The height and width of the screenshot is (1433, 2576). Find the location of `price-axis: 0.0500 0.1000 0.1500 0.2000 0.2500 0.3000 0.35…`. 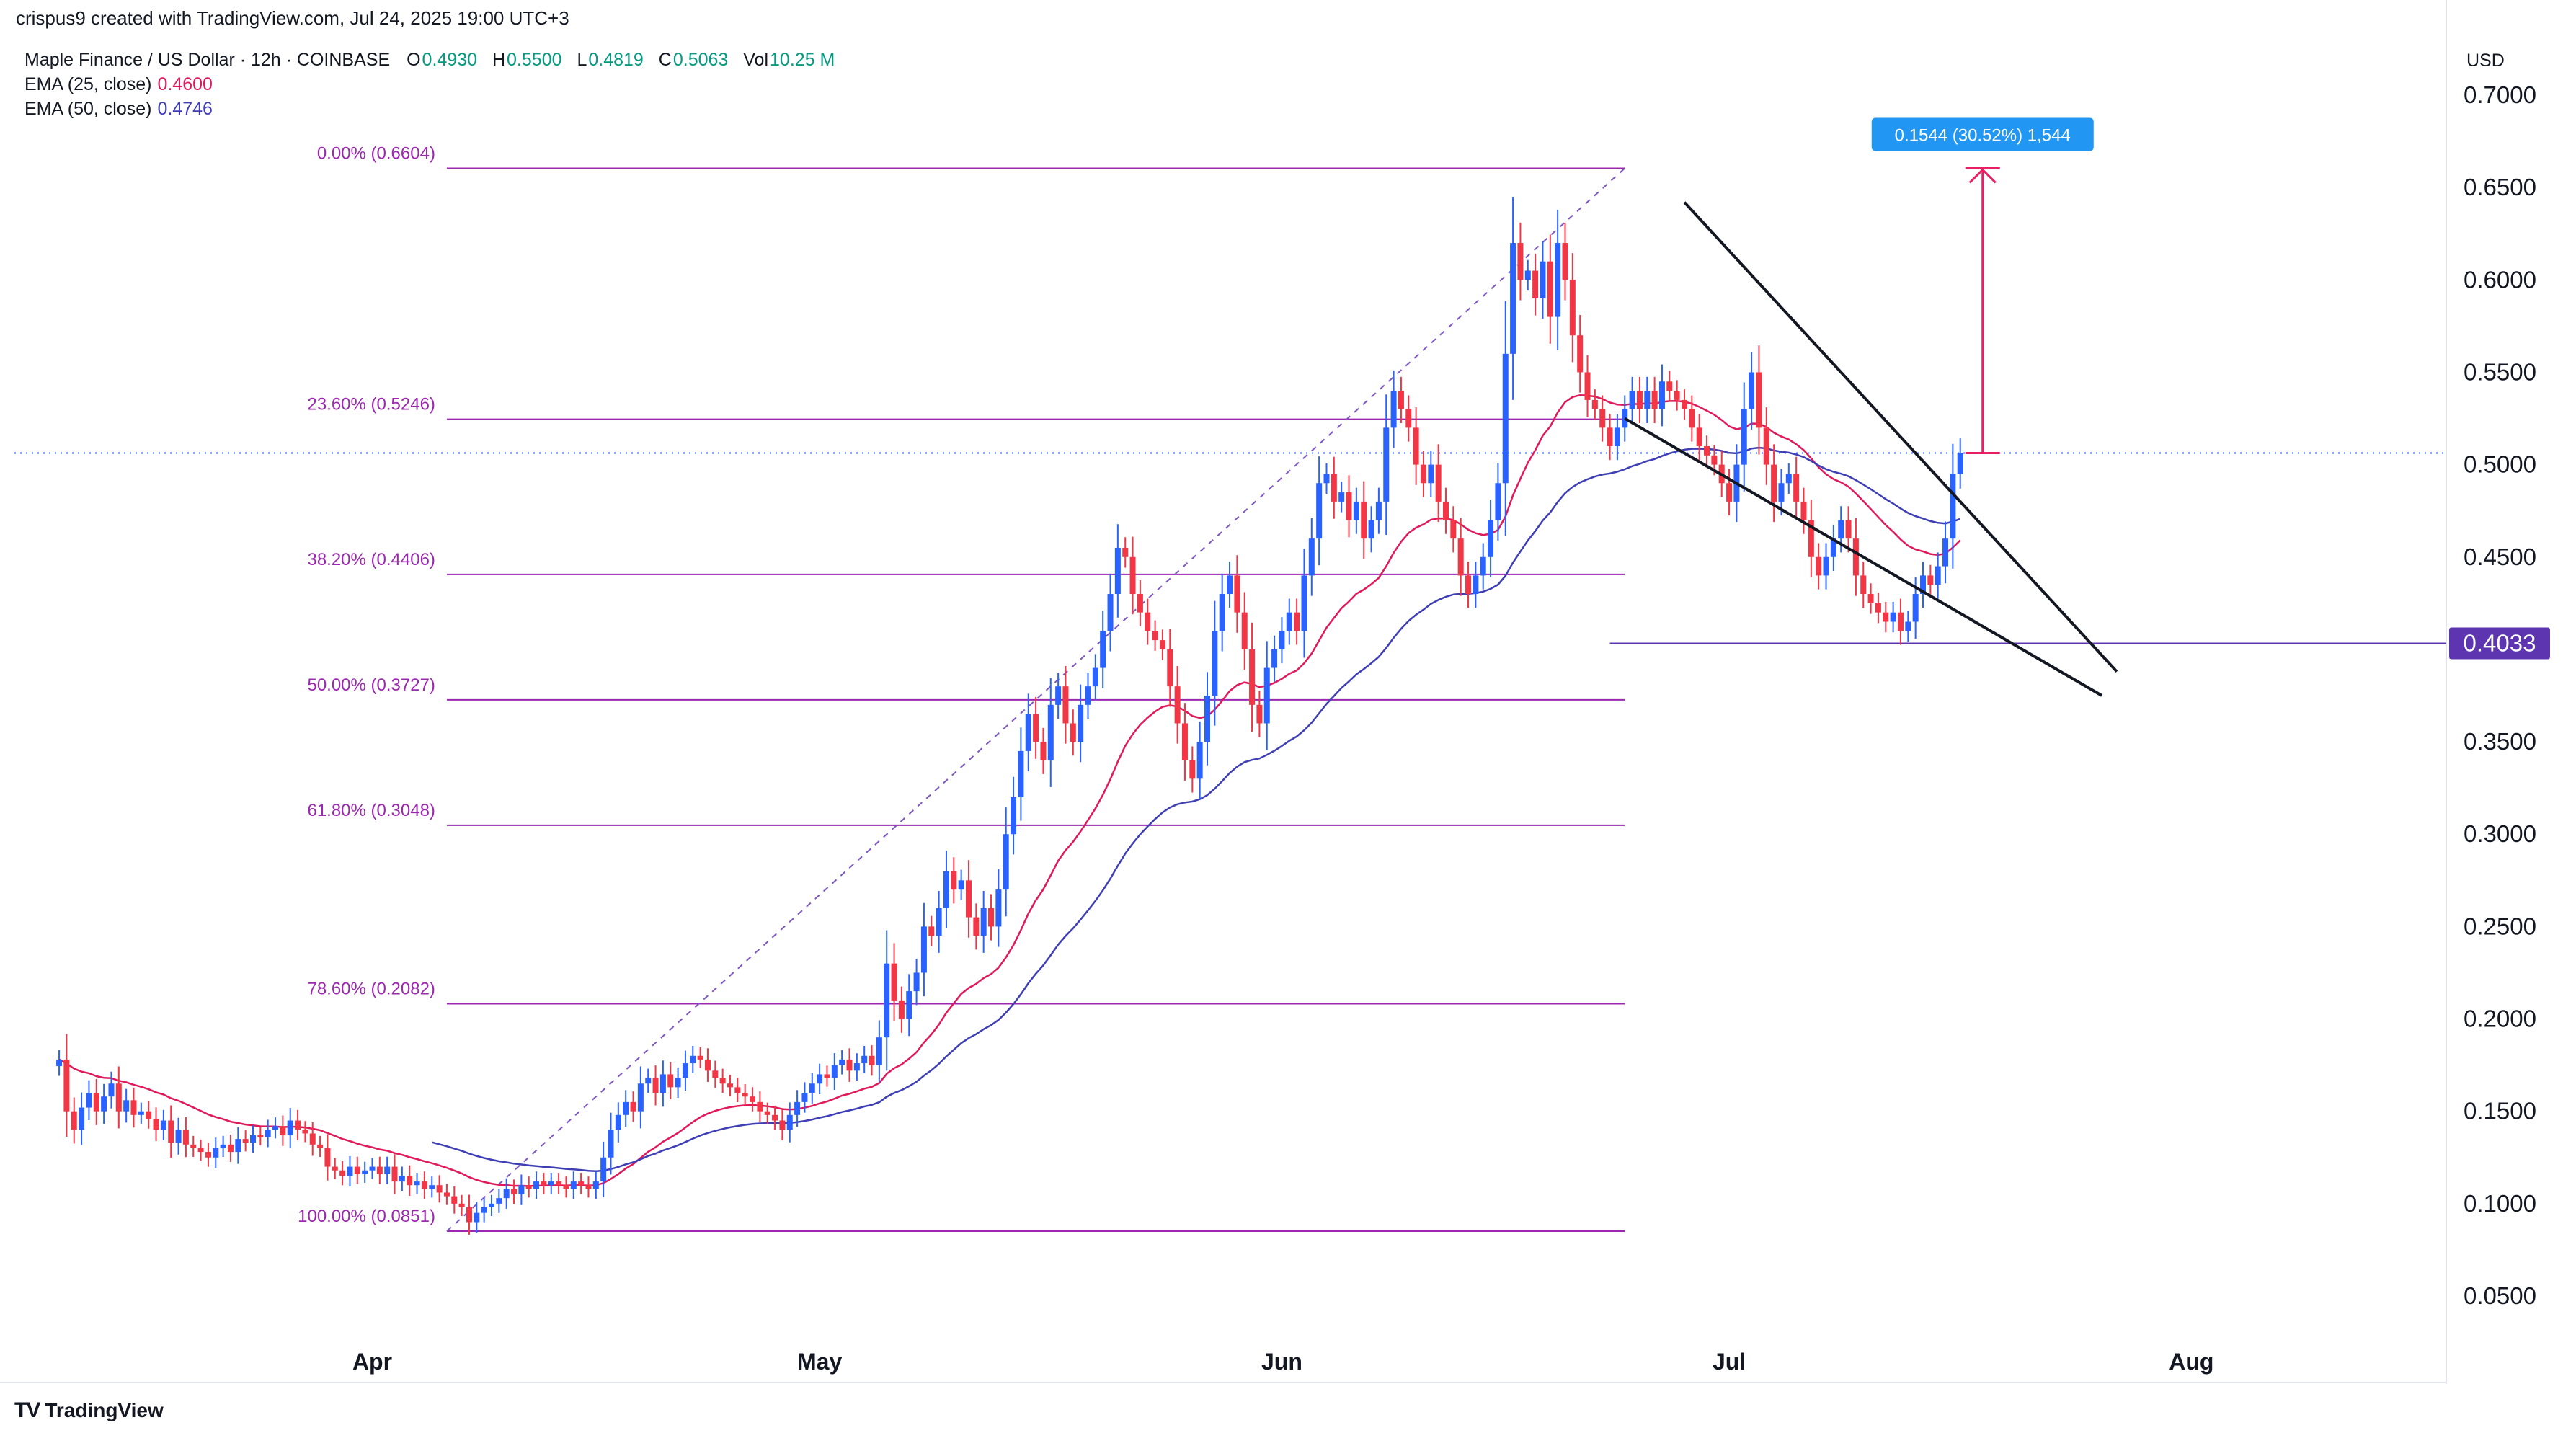

price-axis: 0.0500 0.1000 0.1500 0.2000 0.2500 0.3000 0.35… is located at coordinates (2499, 695).